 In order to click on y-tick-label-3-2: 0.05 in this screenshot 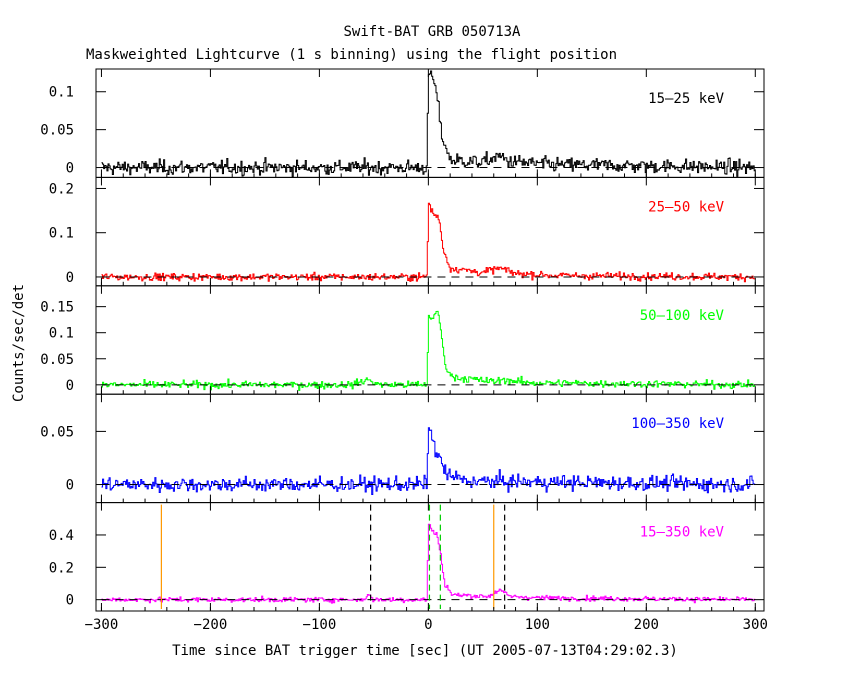, I will do `click(57, 360)`.